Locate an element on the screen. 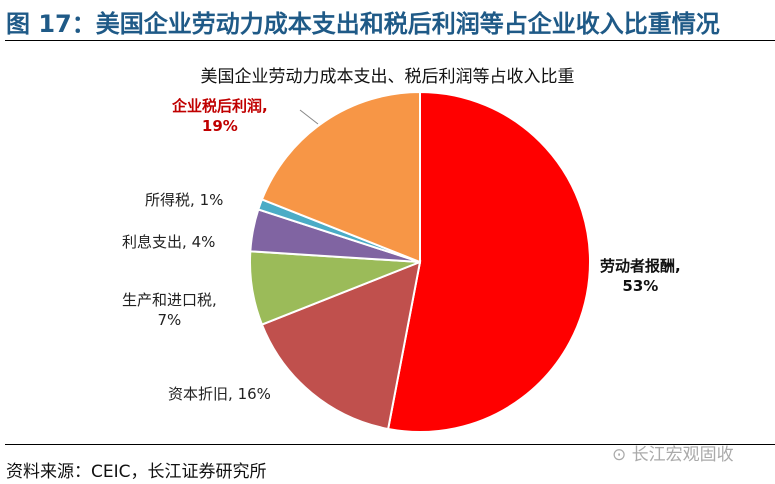 The height and width of the screenshot is (484, 775). slice-value: 19% is located at coordinates (219, 126).